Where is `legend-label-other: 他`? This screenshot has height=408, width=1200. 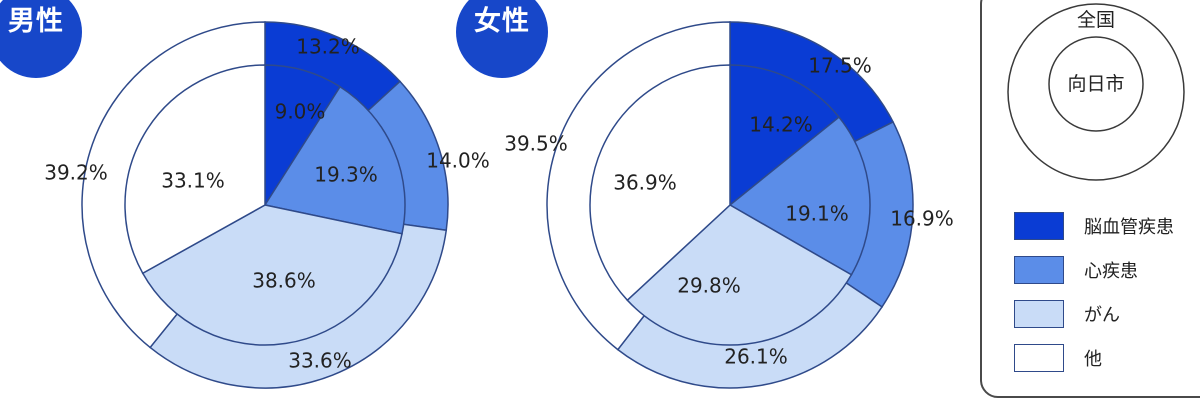
legend-label-other: 他 is located at coordinates (1093, 359).